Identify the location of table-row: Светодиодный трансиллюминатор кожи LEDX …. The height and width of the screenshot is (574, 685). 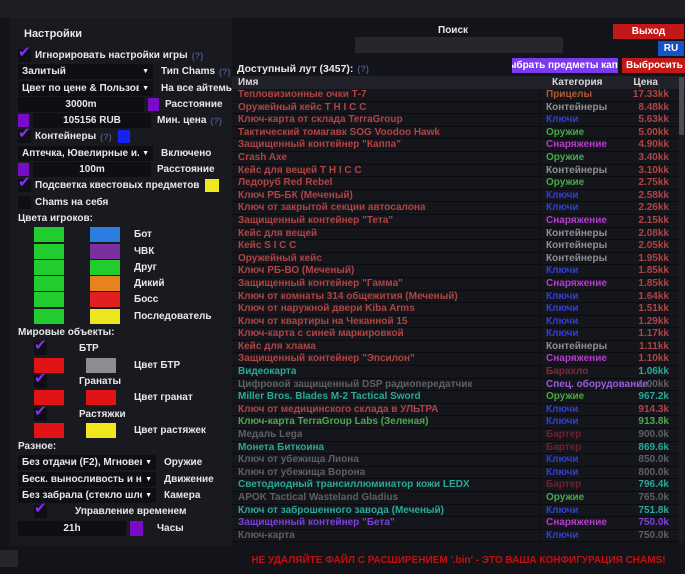
(458, 485).